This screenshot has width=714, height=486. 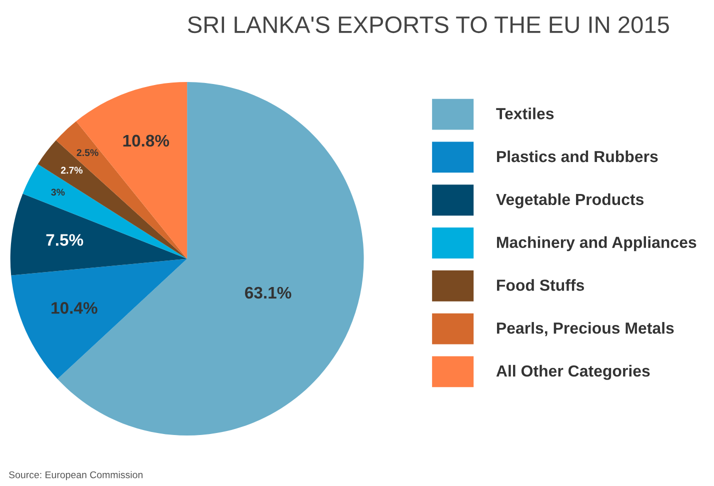 What do you see at coordinates (585, 329) in the screenshot?
I see `legend-label: Pearls, Precious Metals` at bounding box center [585, 329].